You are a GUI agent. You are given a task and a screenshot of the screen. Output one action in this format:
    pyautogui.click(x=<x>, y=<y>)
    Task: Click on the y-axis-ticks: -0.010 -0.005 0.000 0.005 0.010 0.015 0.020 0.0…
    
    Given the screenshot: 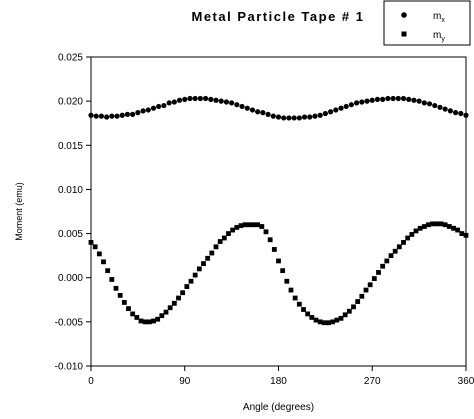 What is the action you would take?
    pyautogui.click(x=73, y=213)
    